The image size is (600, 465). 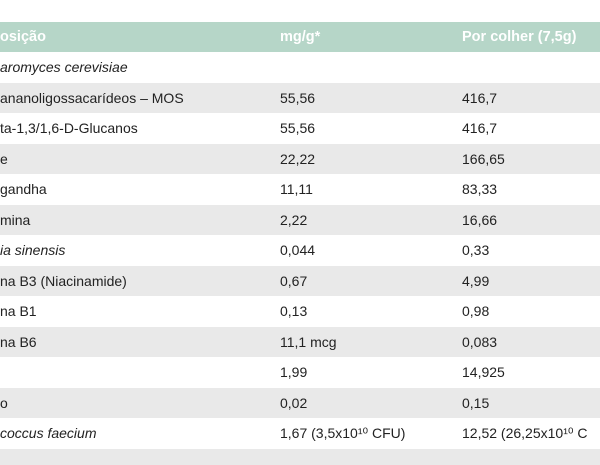 I want to click on table-row: o 0,02 0,15, so click(x=300, y=402).